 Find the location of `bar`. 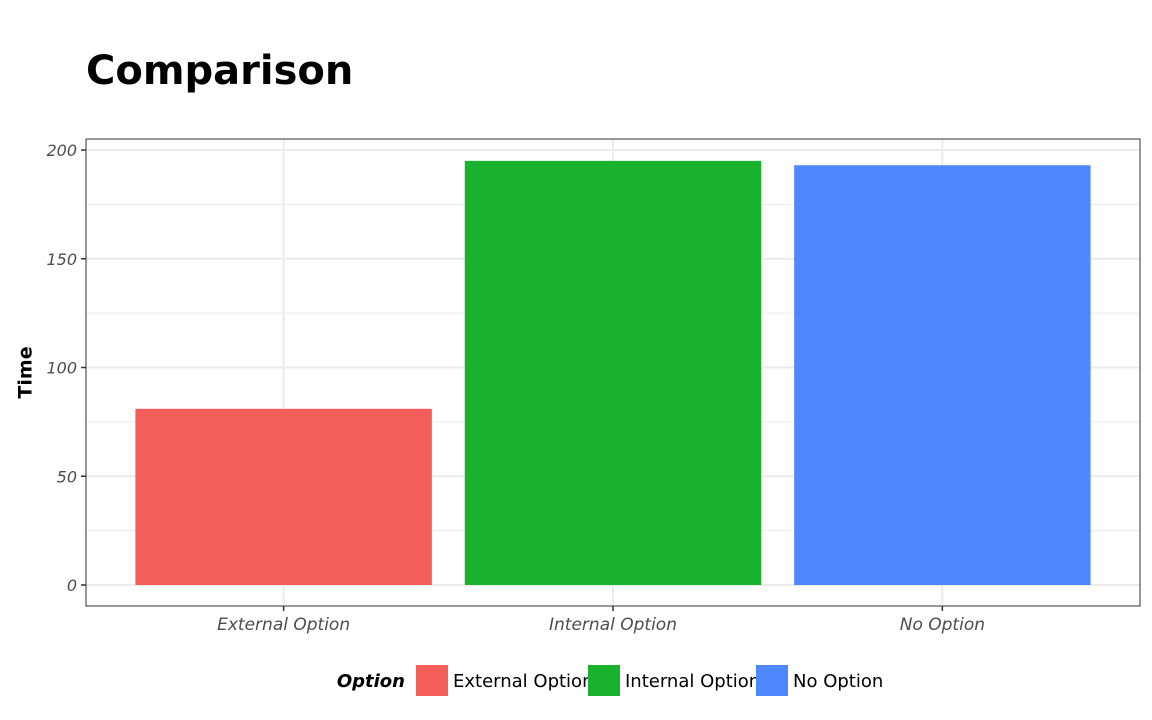

bar is located at coordinates (283, 496).